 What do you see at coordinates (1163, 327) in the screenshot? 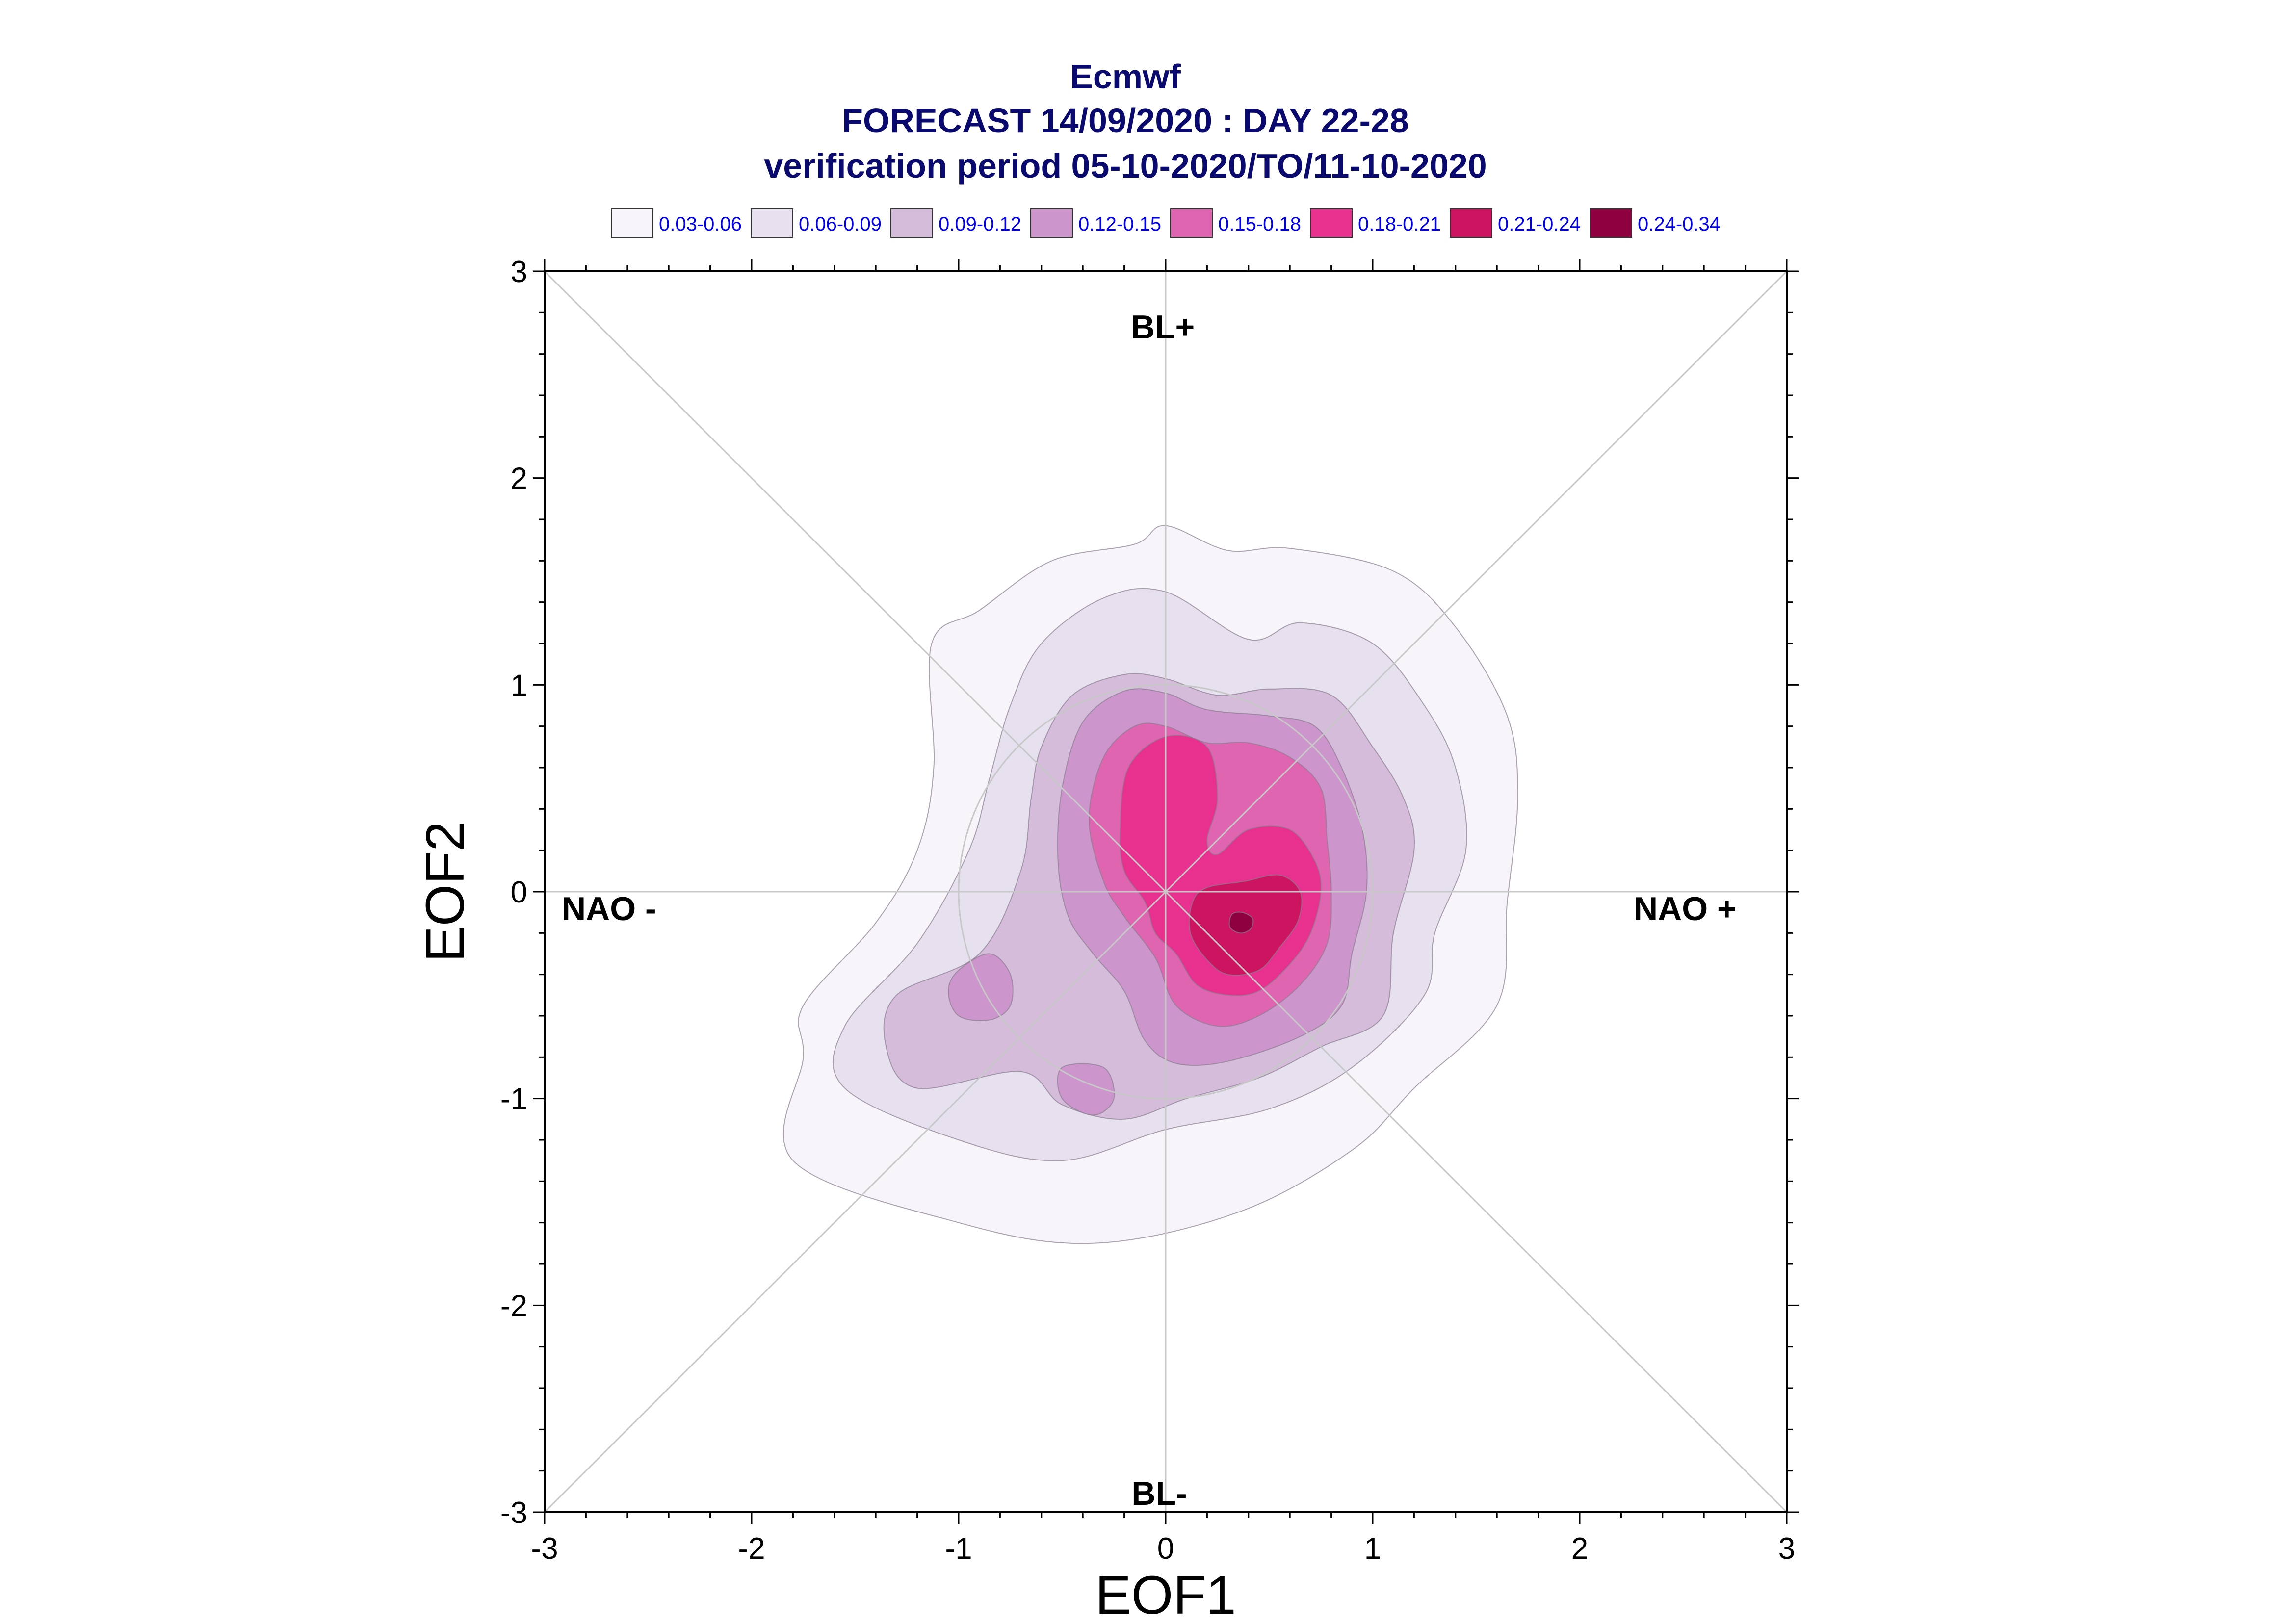
I see `regime-label-top: BL+` at bounding box center [1163, 327].